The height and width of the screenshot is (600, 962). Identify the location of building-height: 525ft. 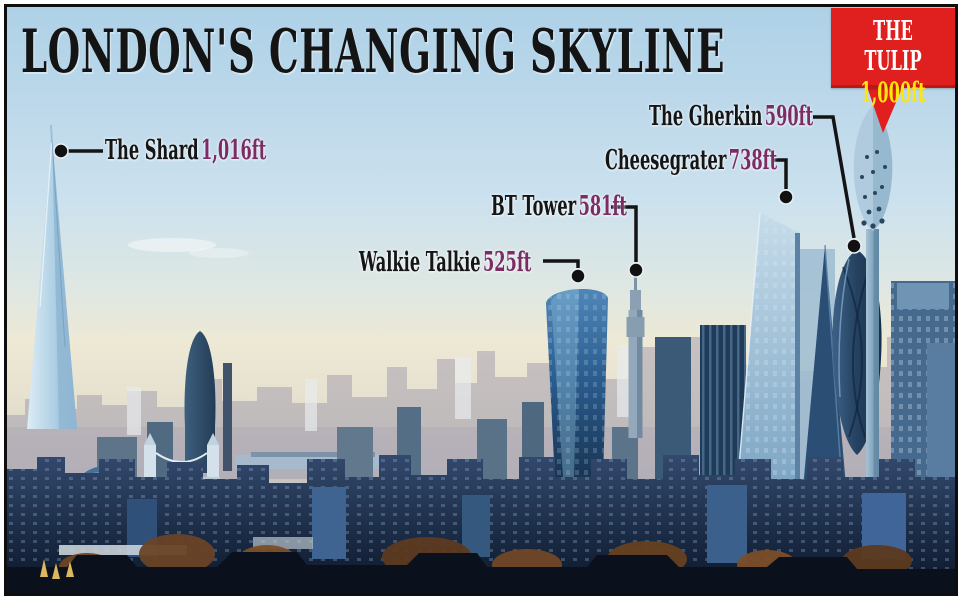
(507, 262).